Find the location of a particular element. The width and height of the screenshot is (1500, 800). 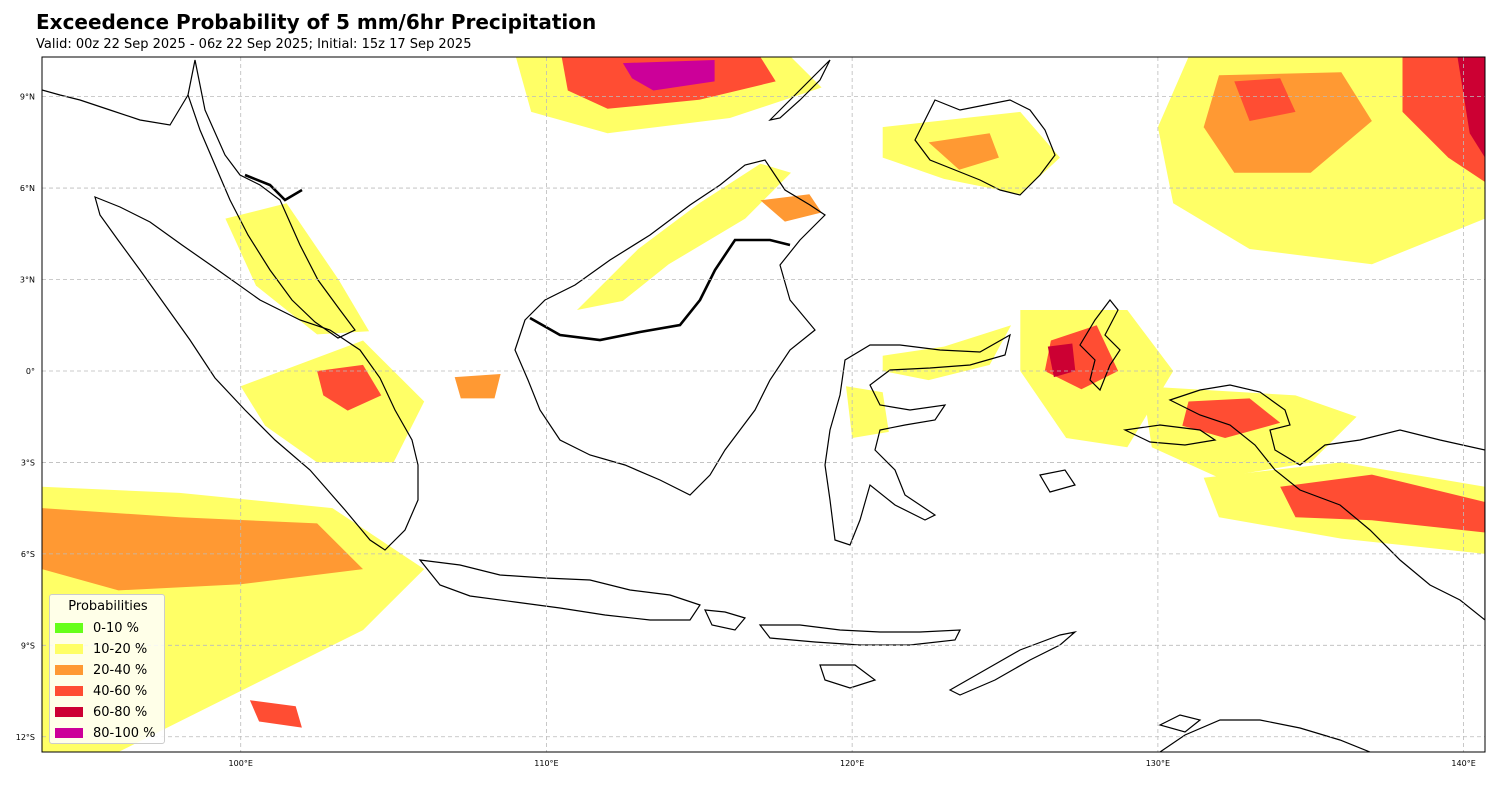

coastline-borneo is located at coordinates (670, 327).